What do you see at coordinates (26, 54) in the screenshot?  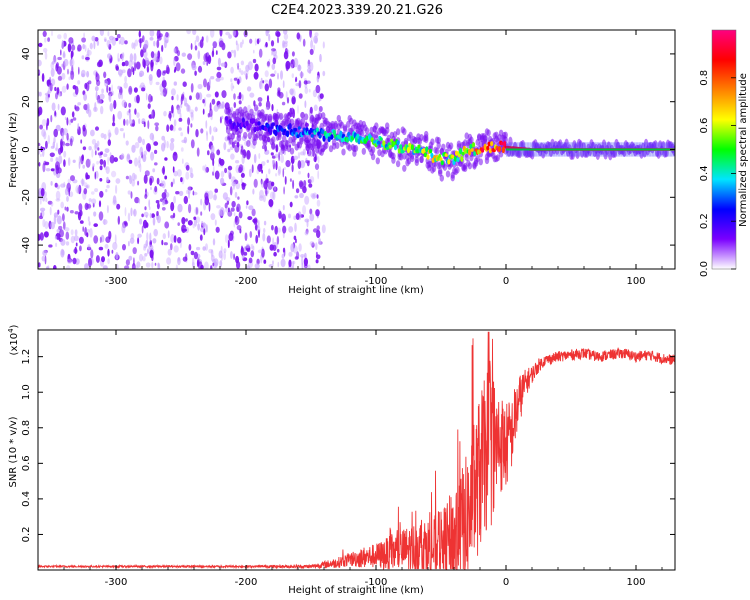 I see `y-tick-label: 40` at bounding box center [26, 54].